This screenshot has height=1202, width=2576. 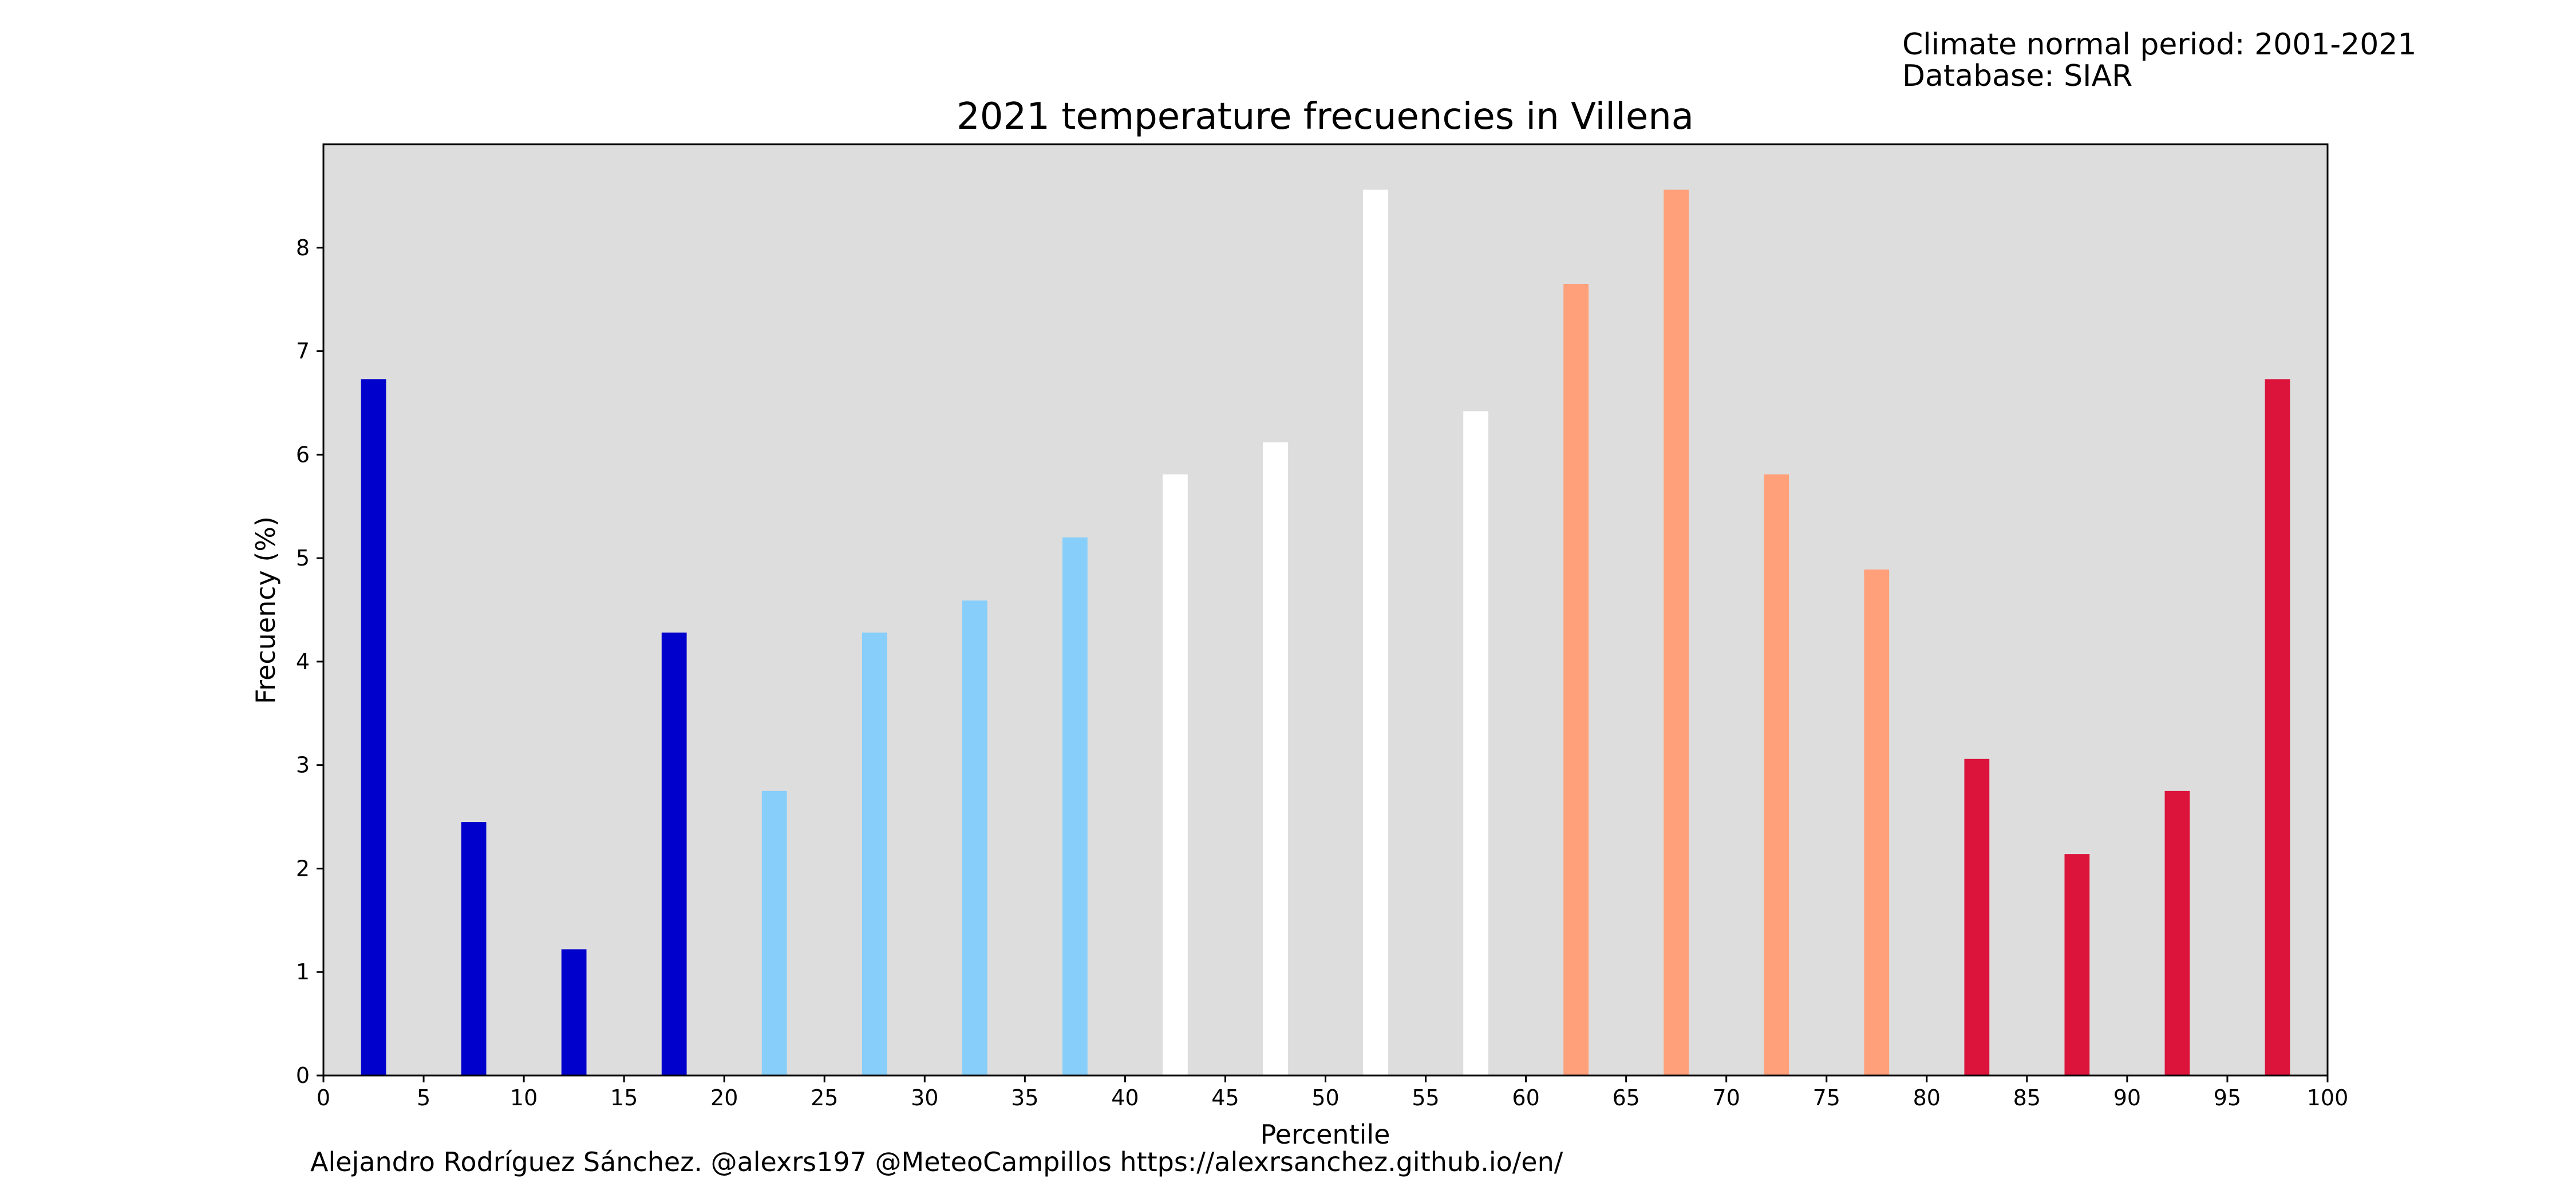 I want to click on bar-percentile-2.5, so click(x=373, y=727).